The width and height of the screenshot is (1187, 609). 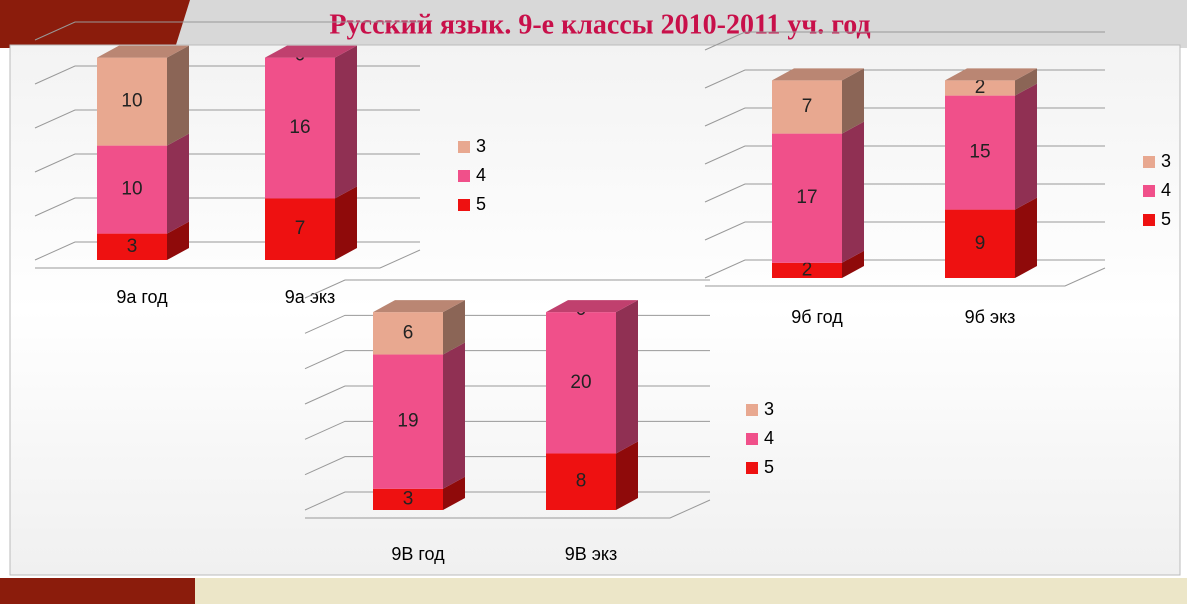 I want to click on top-corner, so click(x=95, y=24).